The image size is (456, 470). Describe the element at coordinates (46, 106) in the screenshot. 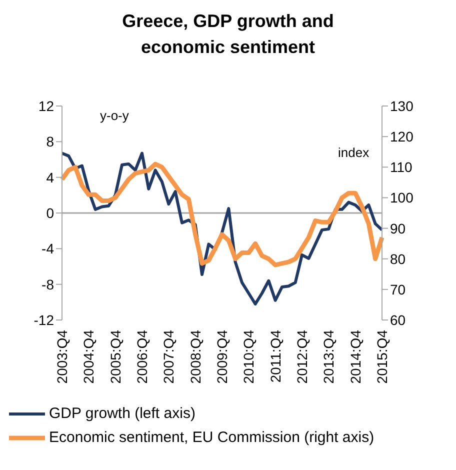

I see `y-tick-label: 12` at that location.